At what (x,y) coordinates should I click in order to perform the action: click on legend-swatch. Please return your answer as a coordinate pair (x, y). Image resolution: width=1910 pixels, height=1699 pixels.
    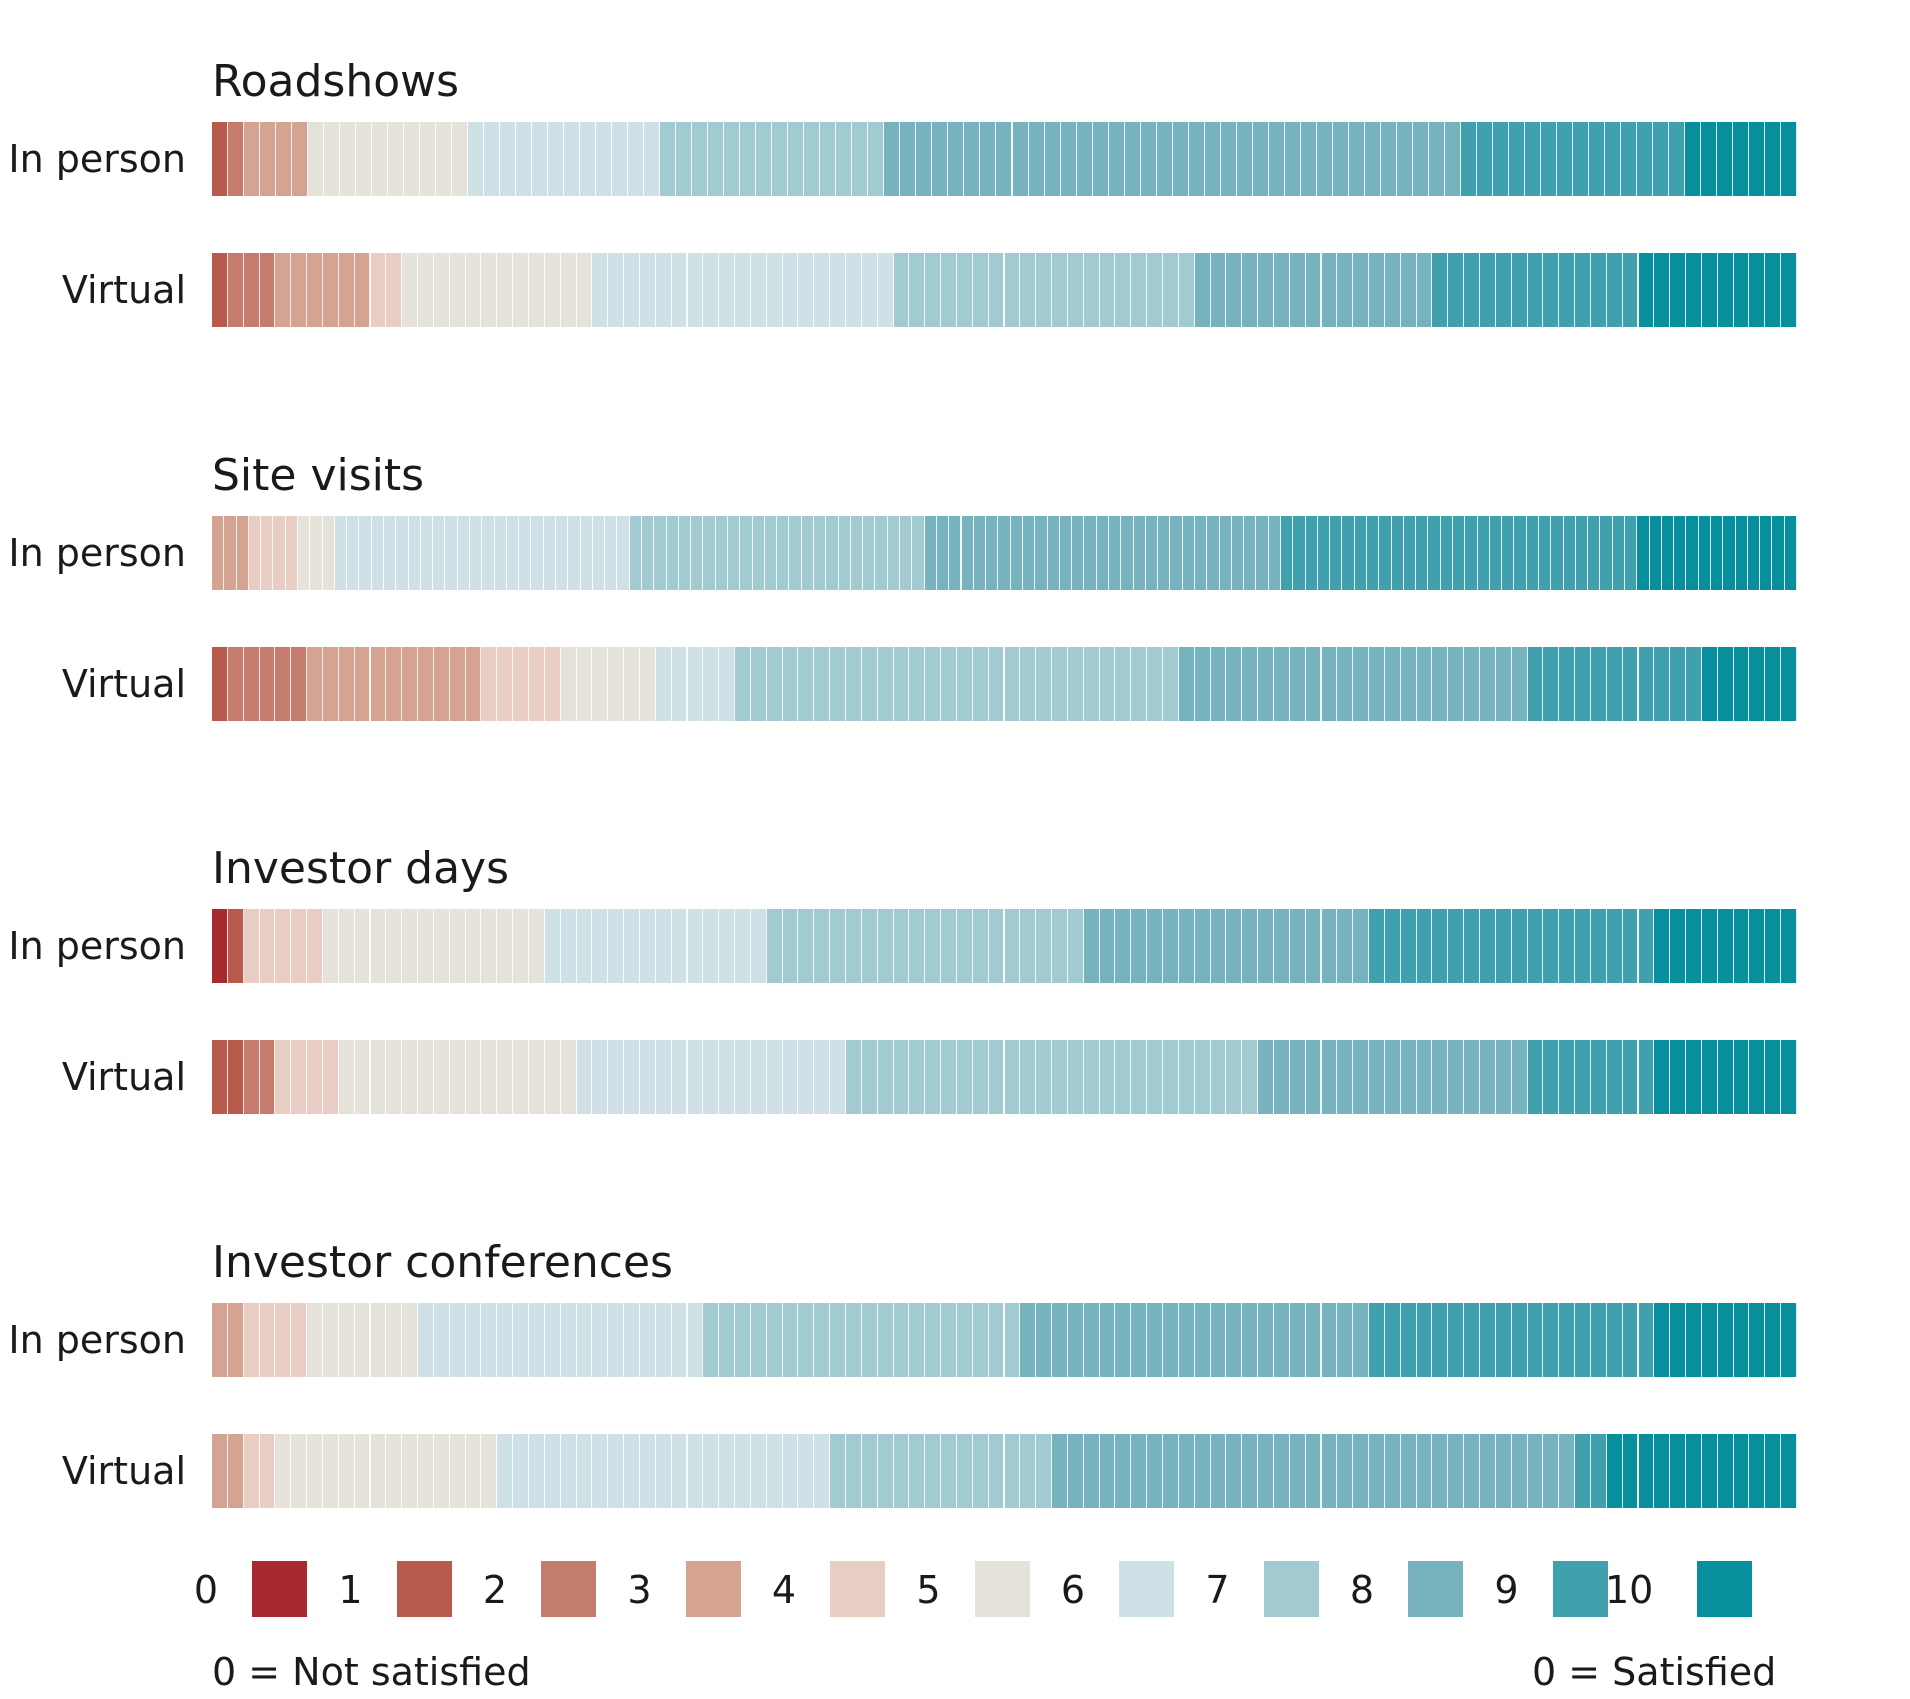
    Looking at the image, I should click on (1724, 1589).